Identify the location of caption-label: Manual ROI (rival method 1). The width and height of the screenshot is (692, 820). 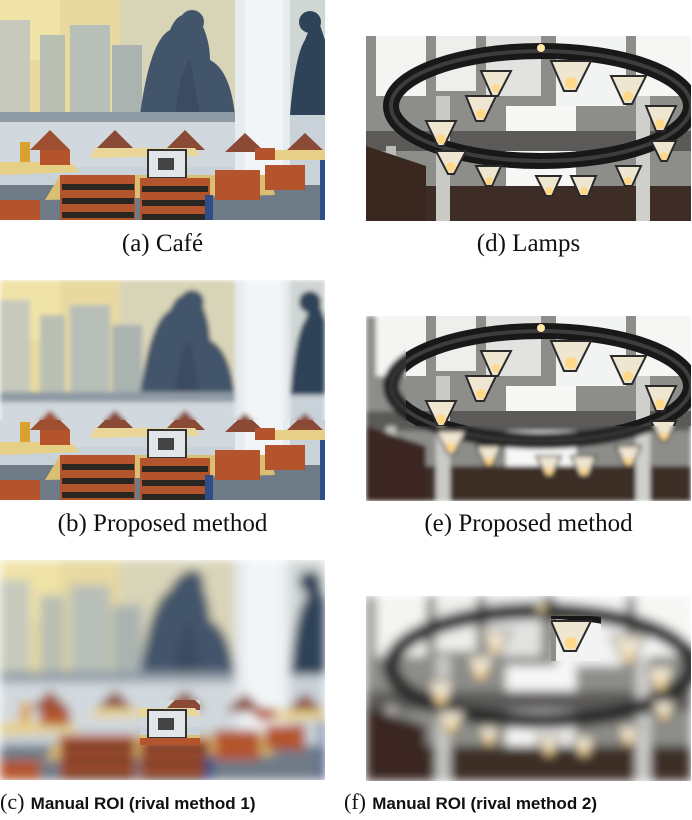
(143, 803).